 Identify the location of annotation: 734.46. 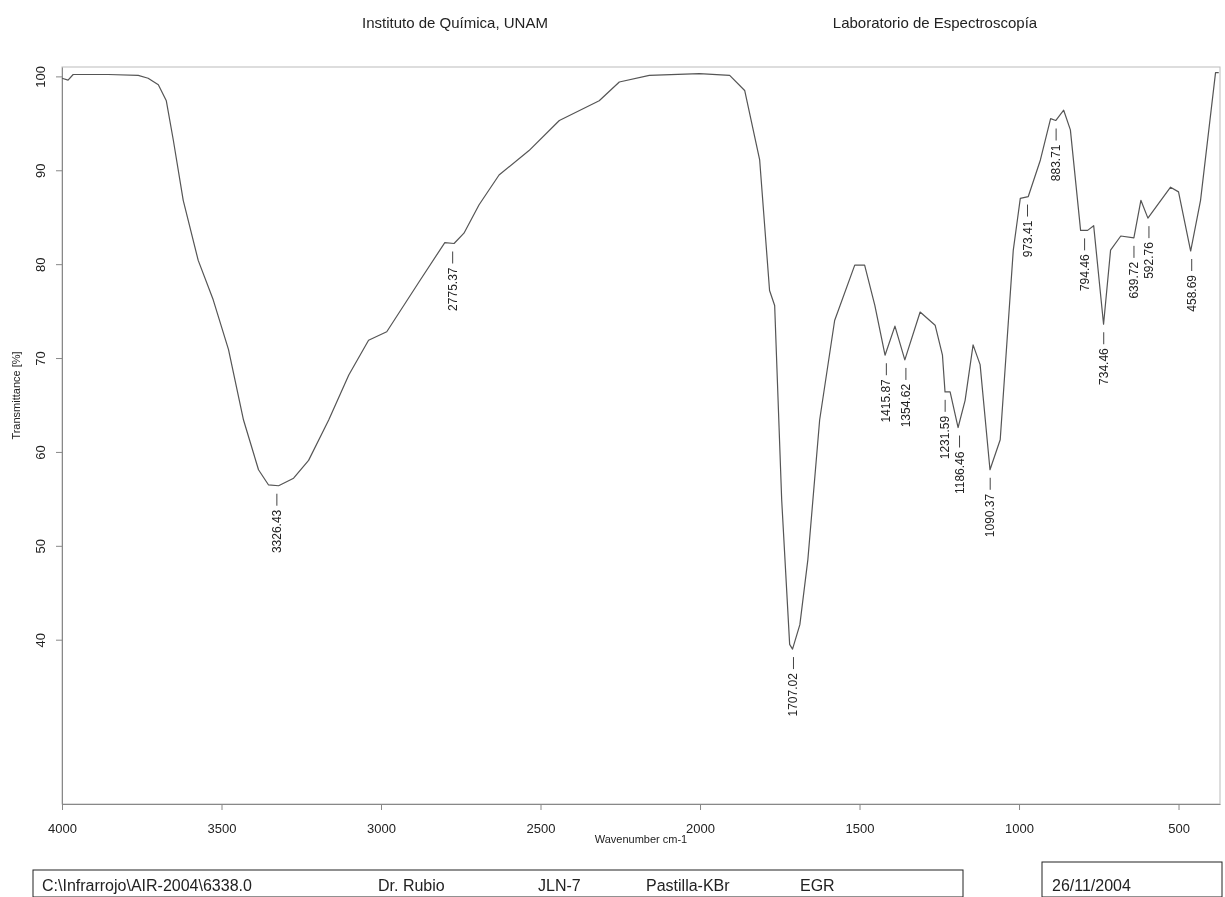
(1103, 366).